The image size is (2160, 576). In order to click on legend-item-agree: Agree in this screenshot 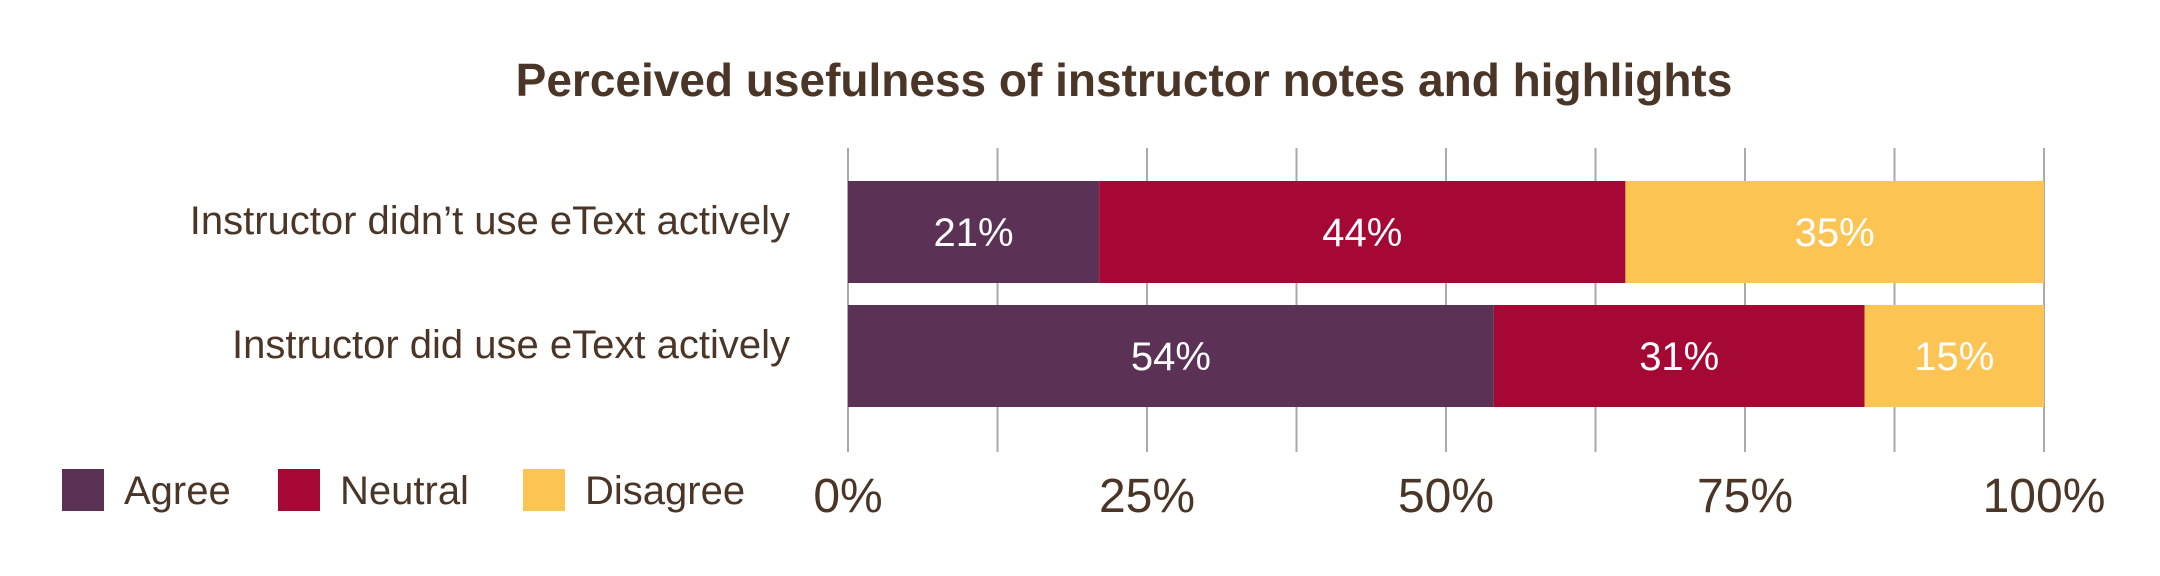, I will do `click(146, 491)`.